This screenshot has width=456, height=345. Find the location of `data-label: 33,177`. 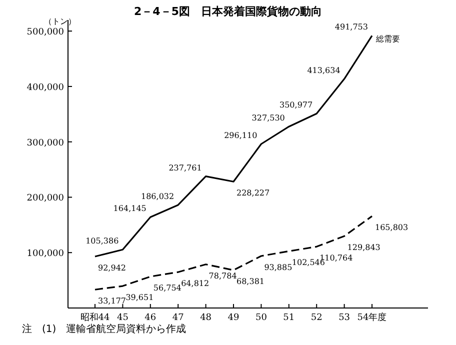

data-label: 33,177 is located at coordinates (112, 301).